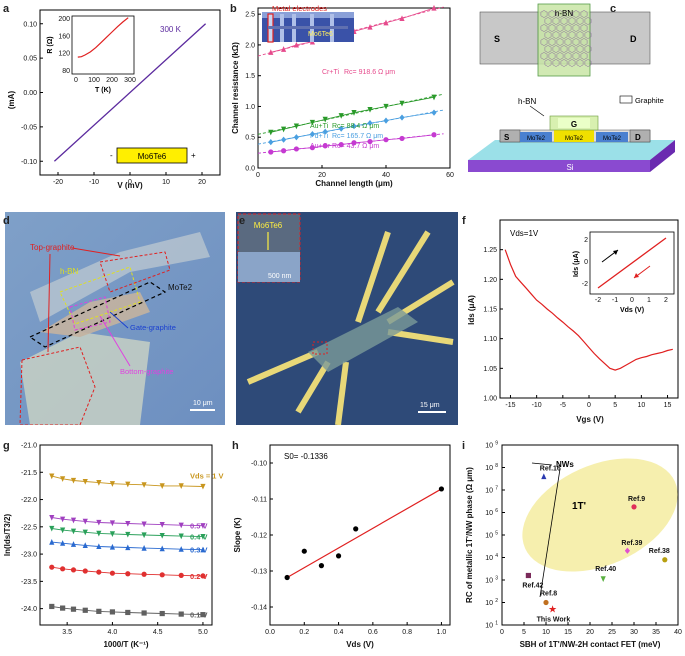  I want to click on panel-c-top-hbn-label: h-BN, so click(564, 13).